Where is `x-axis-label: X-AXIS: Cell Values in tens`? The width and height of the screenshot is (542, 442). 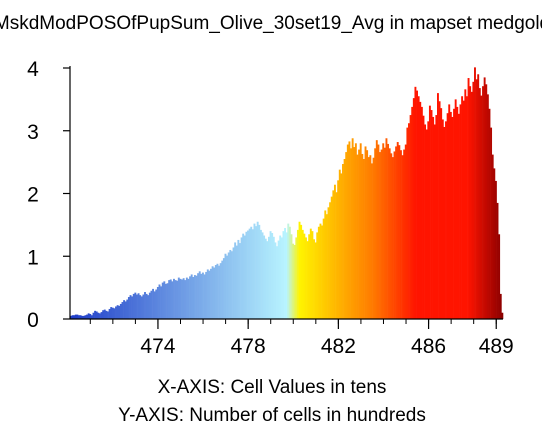
x-axis-label: X-AXIS: Cell Values in tens is located at coordinates (272, 387).